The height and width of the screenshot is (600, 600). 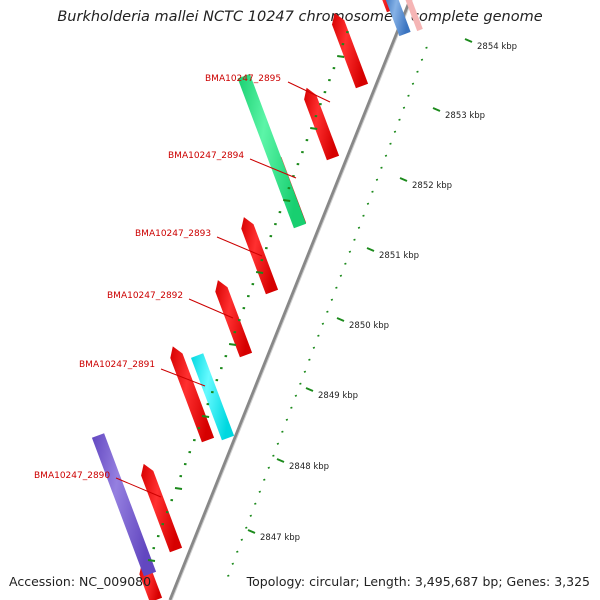 I want to click on gene-label: BMA10247_2891, so click(x=117, y=365).